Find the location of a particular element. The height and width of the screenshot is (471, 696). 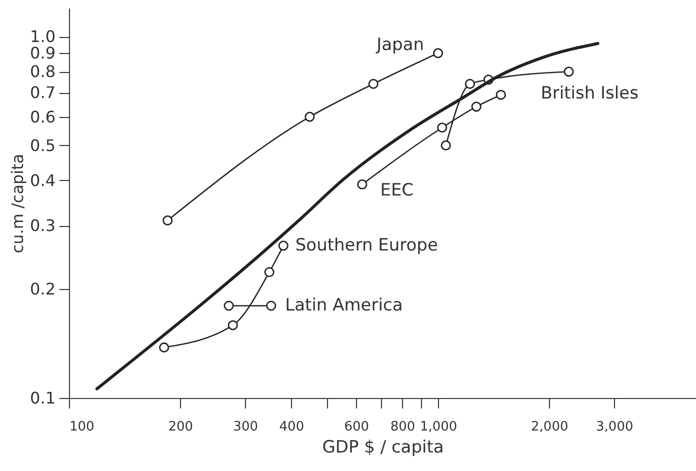

x-tick-label: 200 is located at coordinates (181, 427).